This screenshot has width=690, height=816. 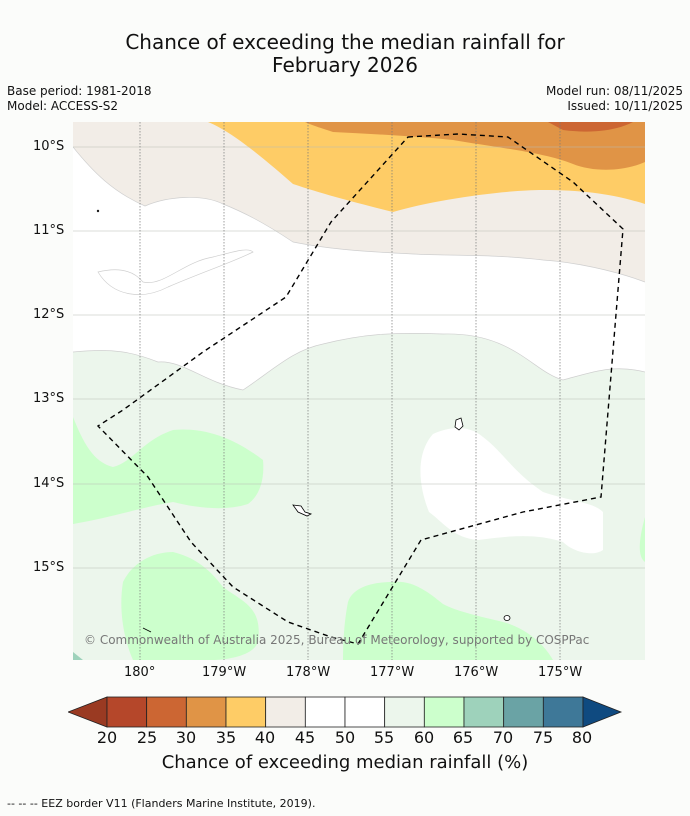 What do you see at coordinates (345, 762) in the screenshot?
I see `colorbar-label: Chance of exceeding median rainfall (%)` at bounding box center [345, 762].